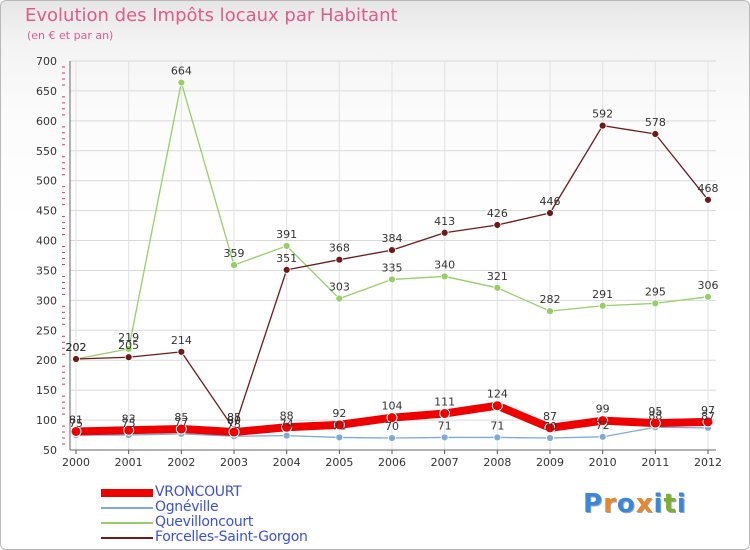 The height and width of the screenshot is (550, 750). I want to click on data-label: 368, so click(339, 248).